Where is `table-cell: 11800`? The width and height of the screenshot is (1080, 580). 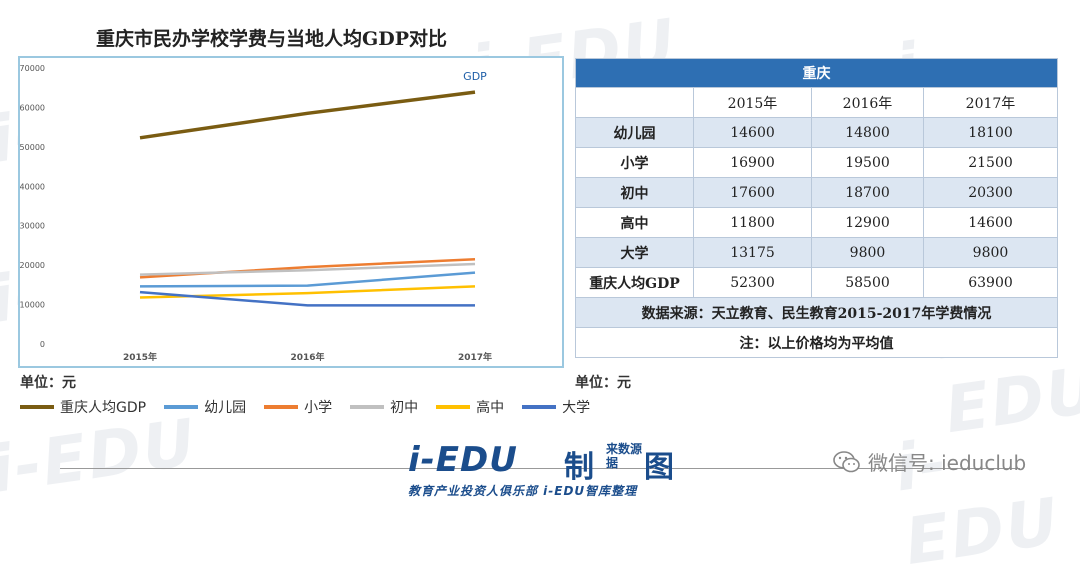
table-cell: 11800 is located at coordinates (752, 222).